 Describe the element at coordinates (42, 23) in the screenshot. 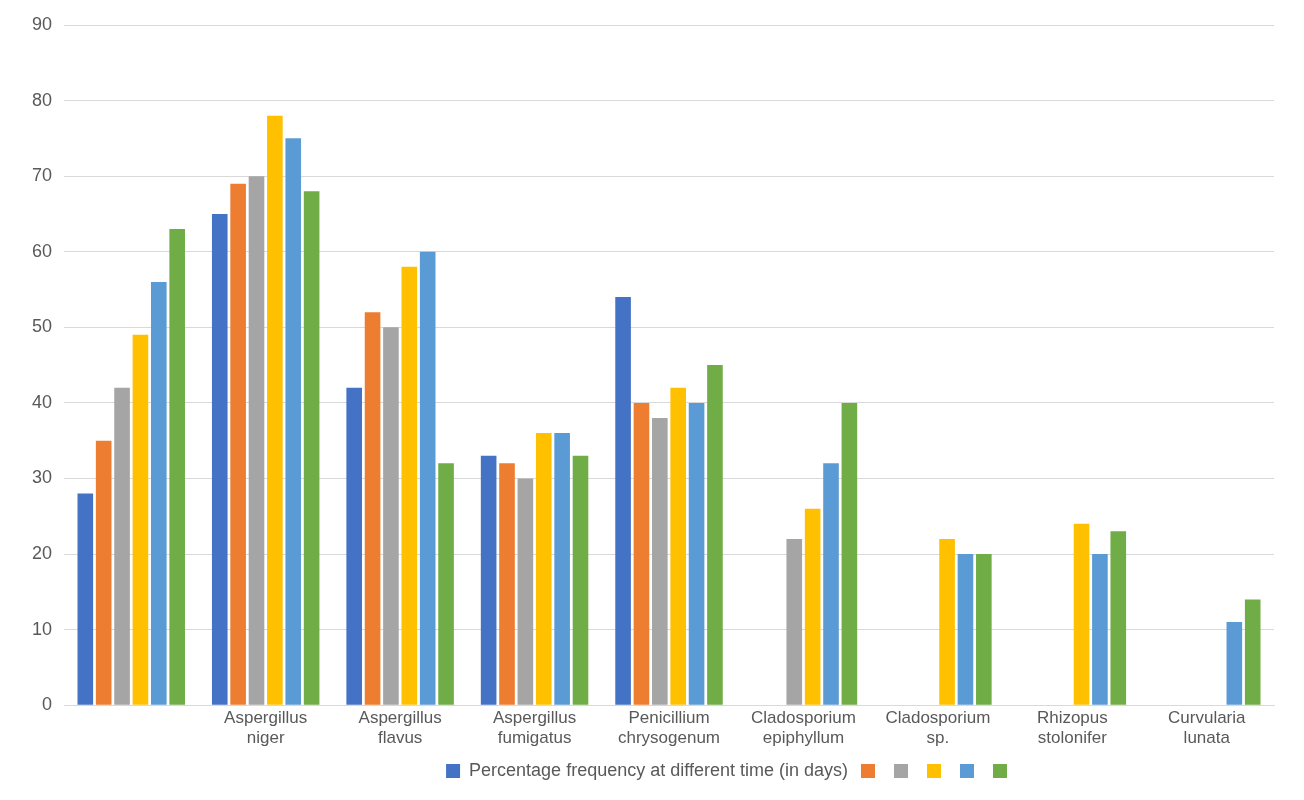

I see `y-tick-label: 90` at that location.